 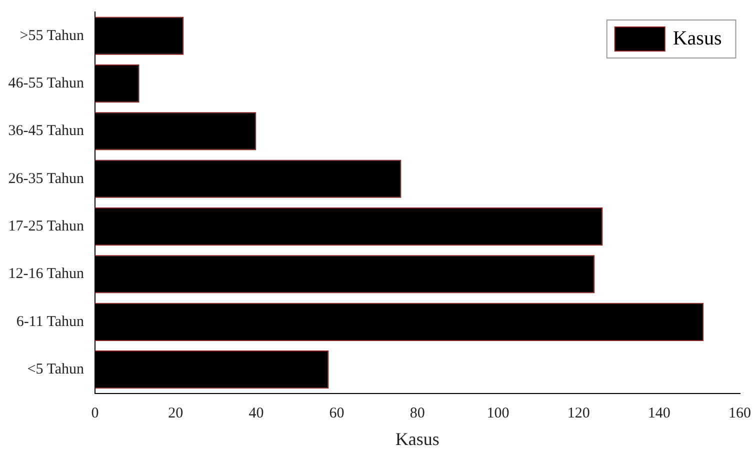 I want to click on y-tick-label: 36-45 Tahun, so click(x=46, y=131).